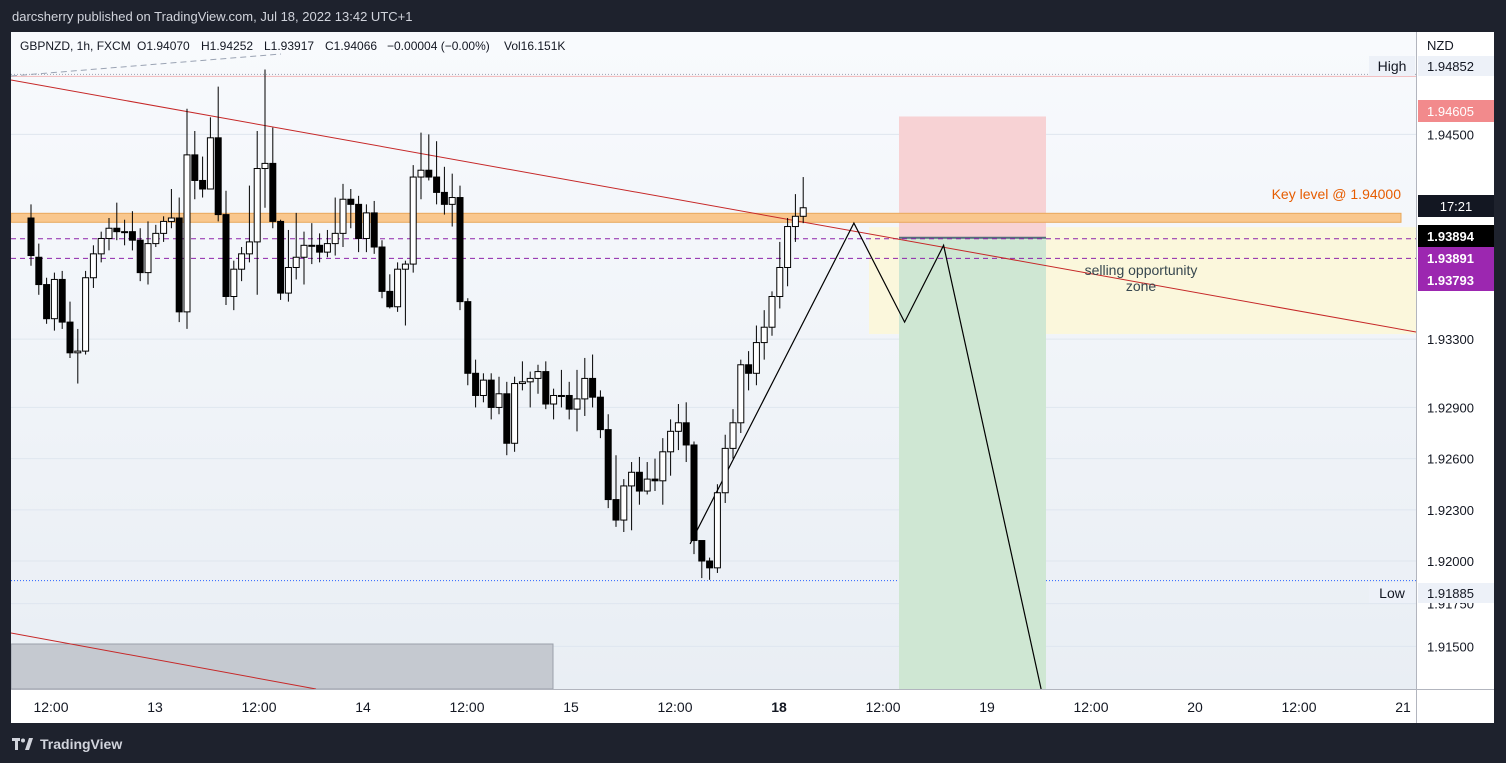 This screenshot has width=1506, height=763. Describe the element at coordinates (865, 455) in the screenshot. I see `projection-path` at that location.